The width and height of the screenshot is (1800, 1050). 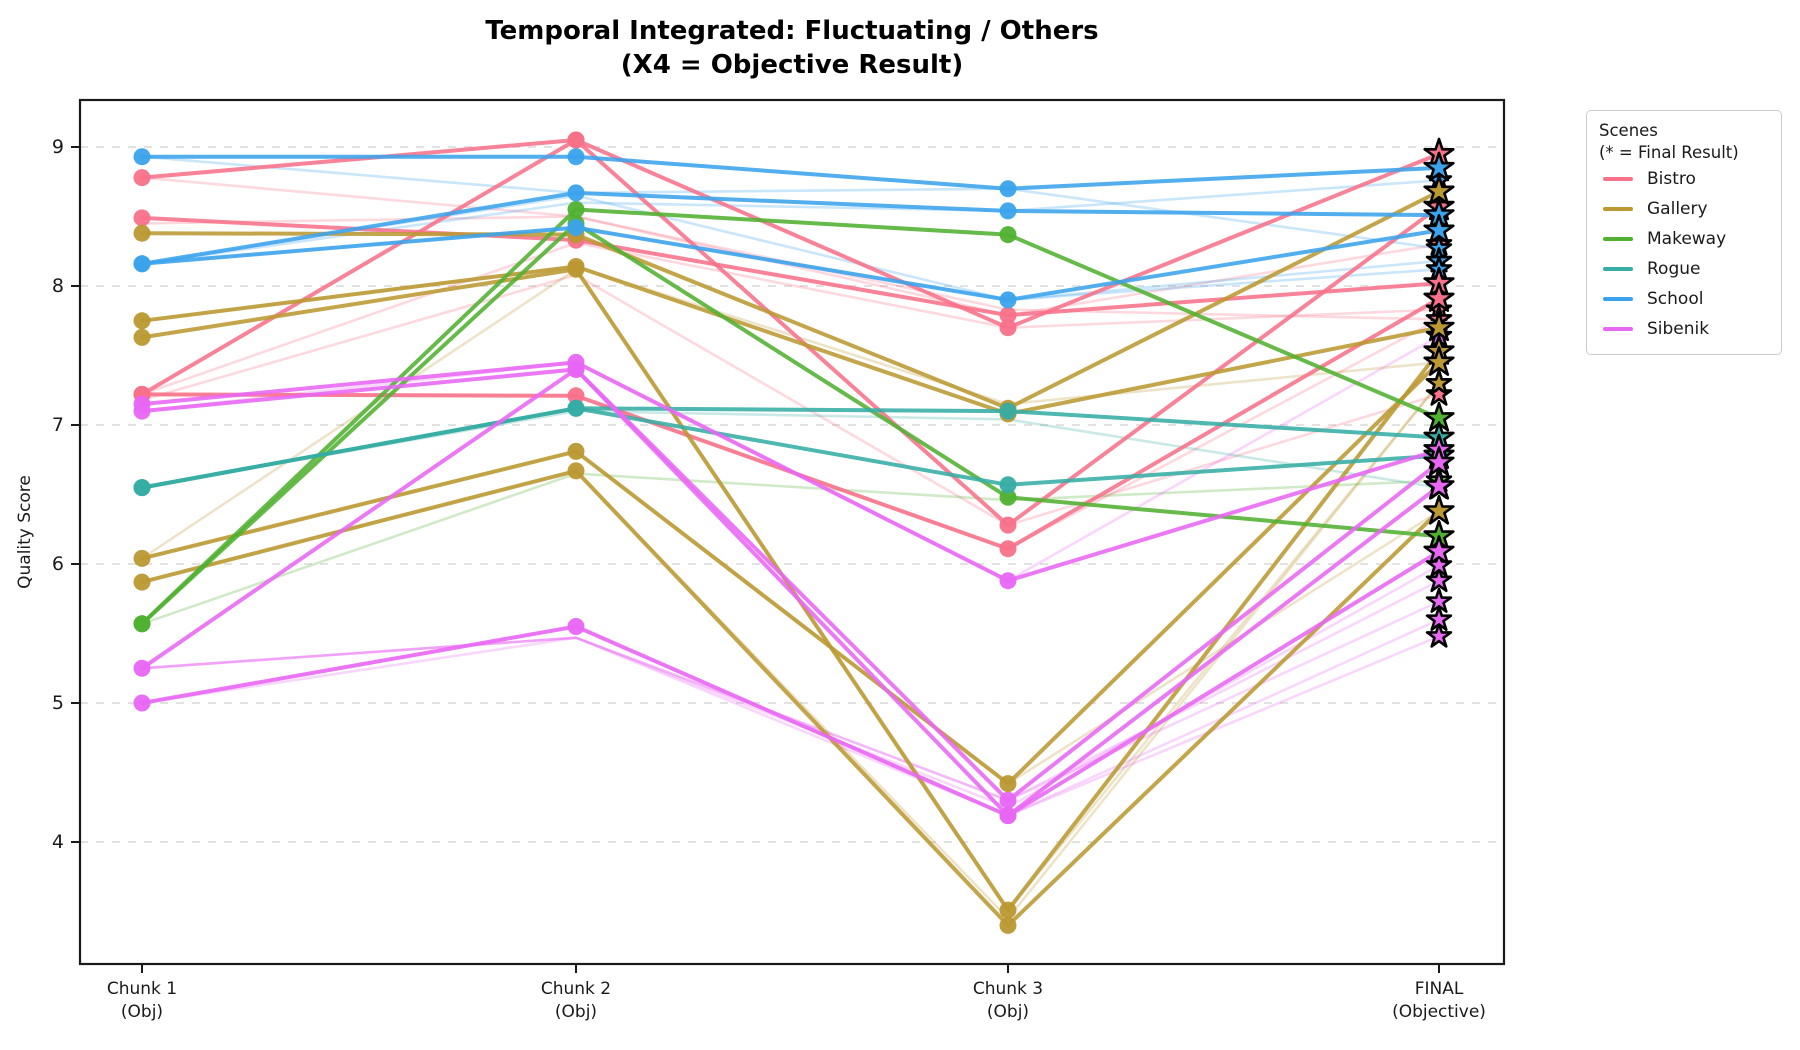 What do you see at coordinates (1675, 299) in the screenshot?
I see `legend-label-school: School` at bounding box center [1675, 299].